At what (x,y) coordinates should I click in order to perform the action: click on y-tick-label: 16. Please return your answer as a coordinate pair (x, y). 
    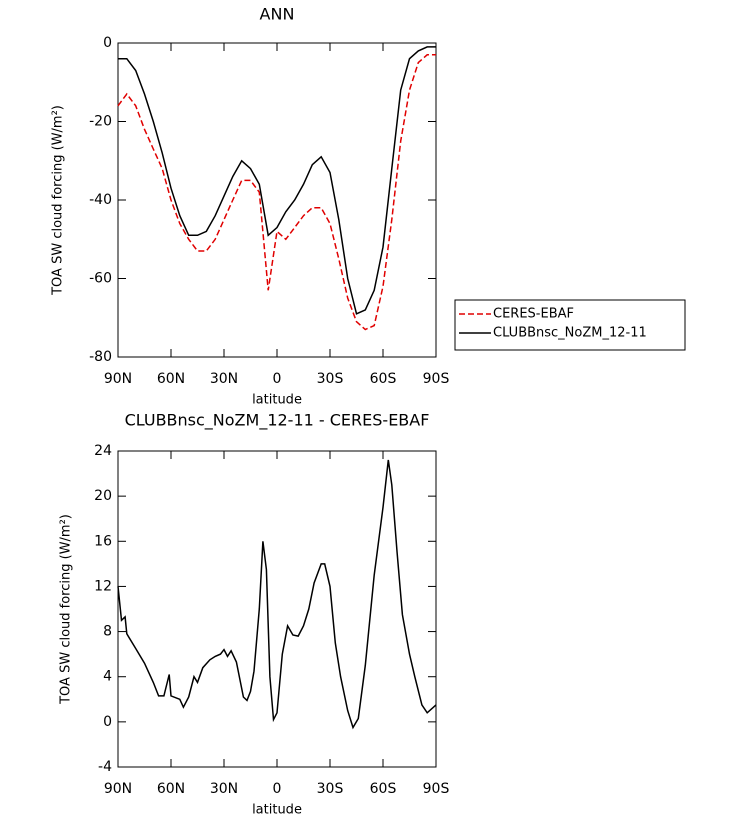
    Looking at the image, I should click on (103, 541).